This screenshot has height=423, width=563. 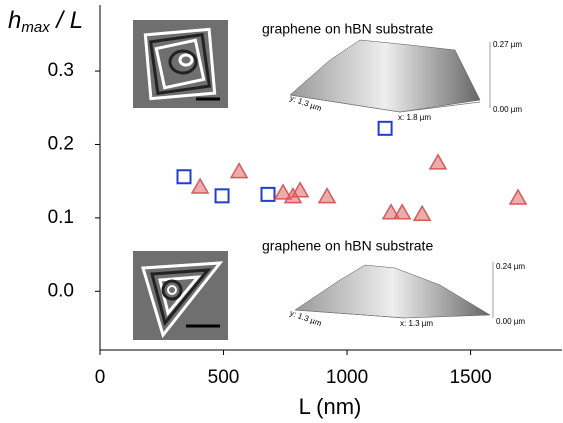 I want to click on y-tick-label: 0.3, so click(x=61, y=70).